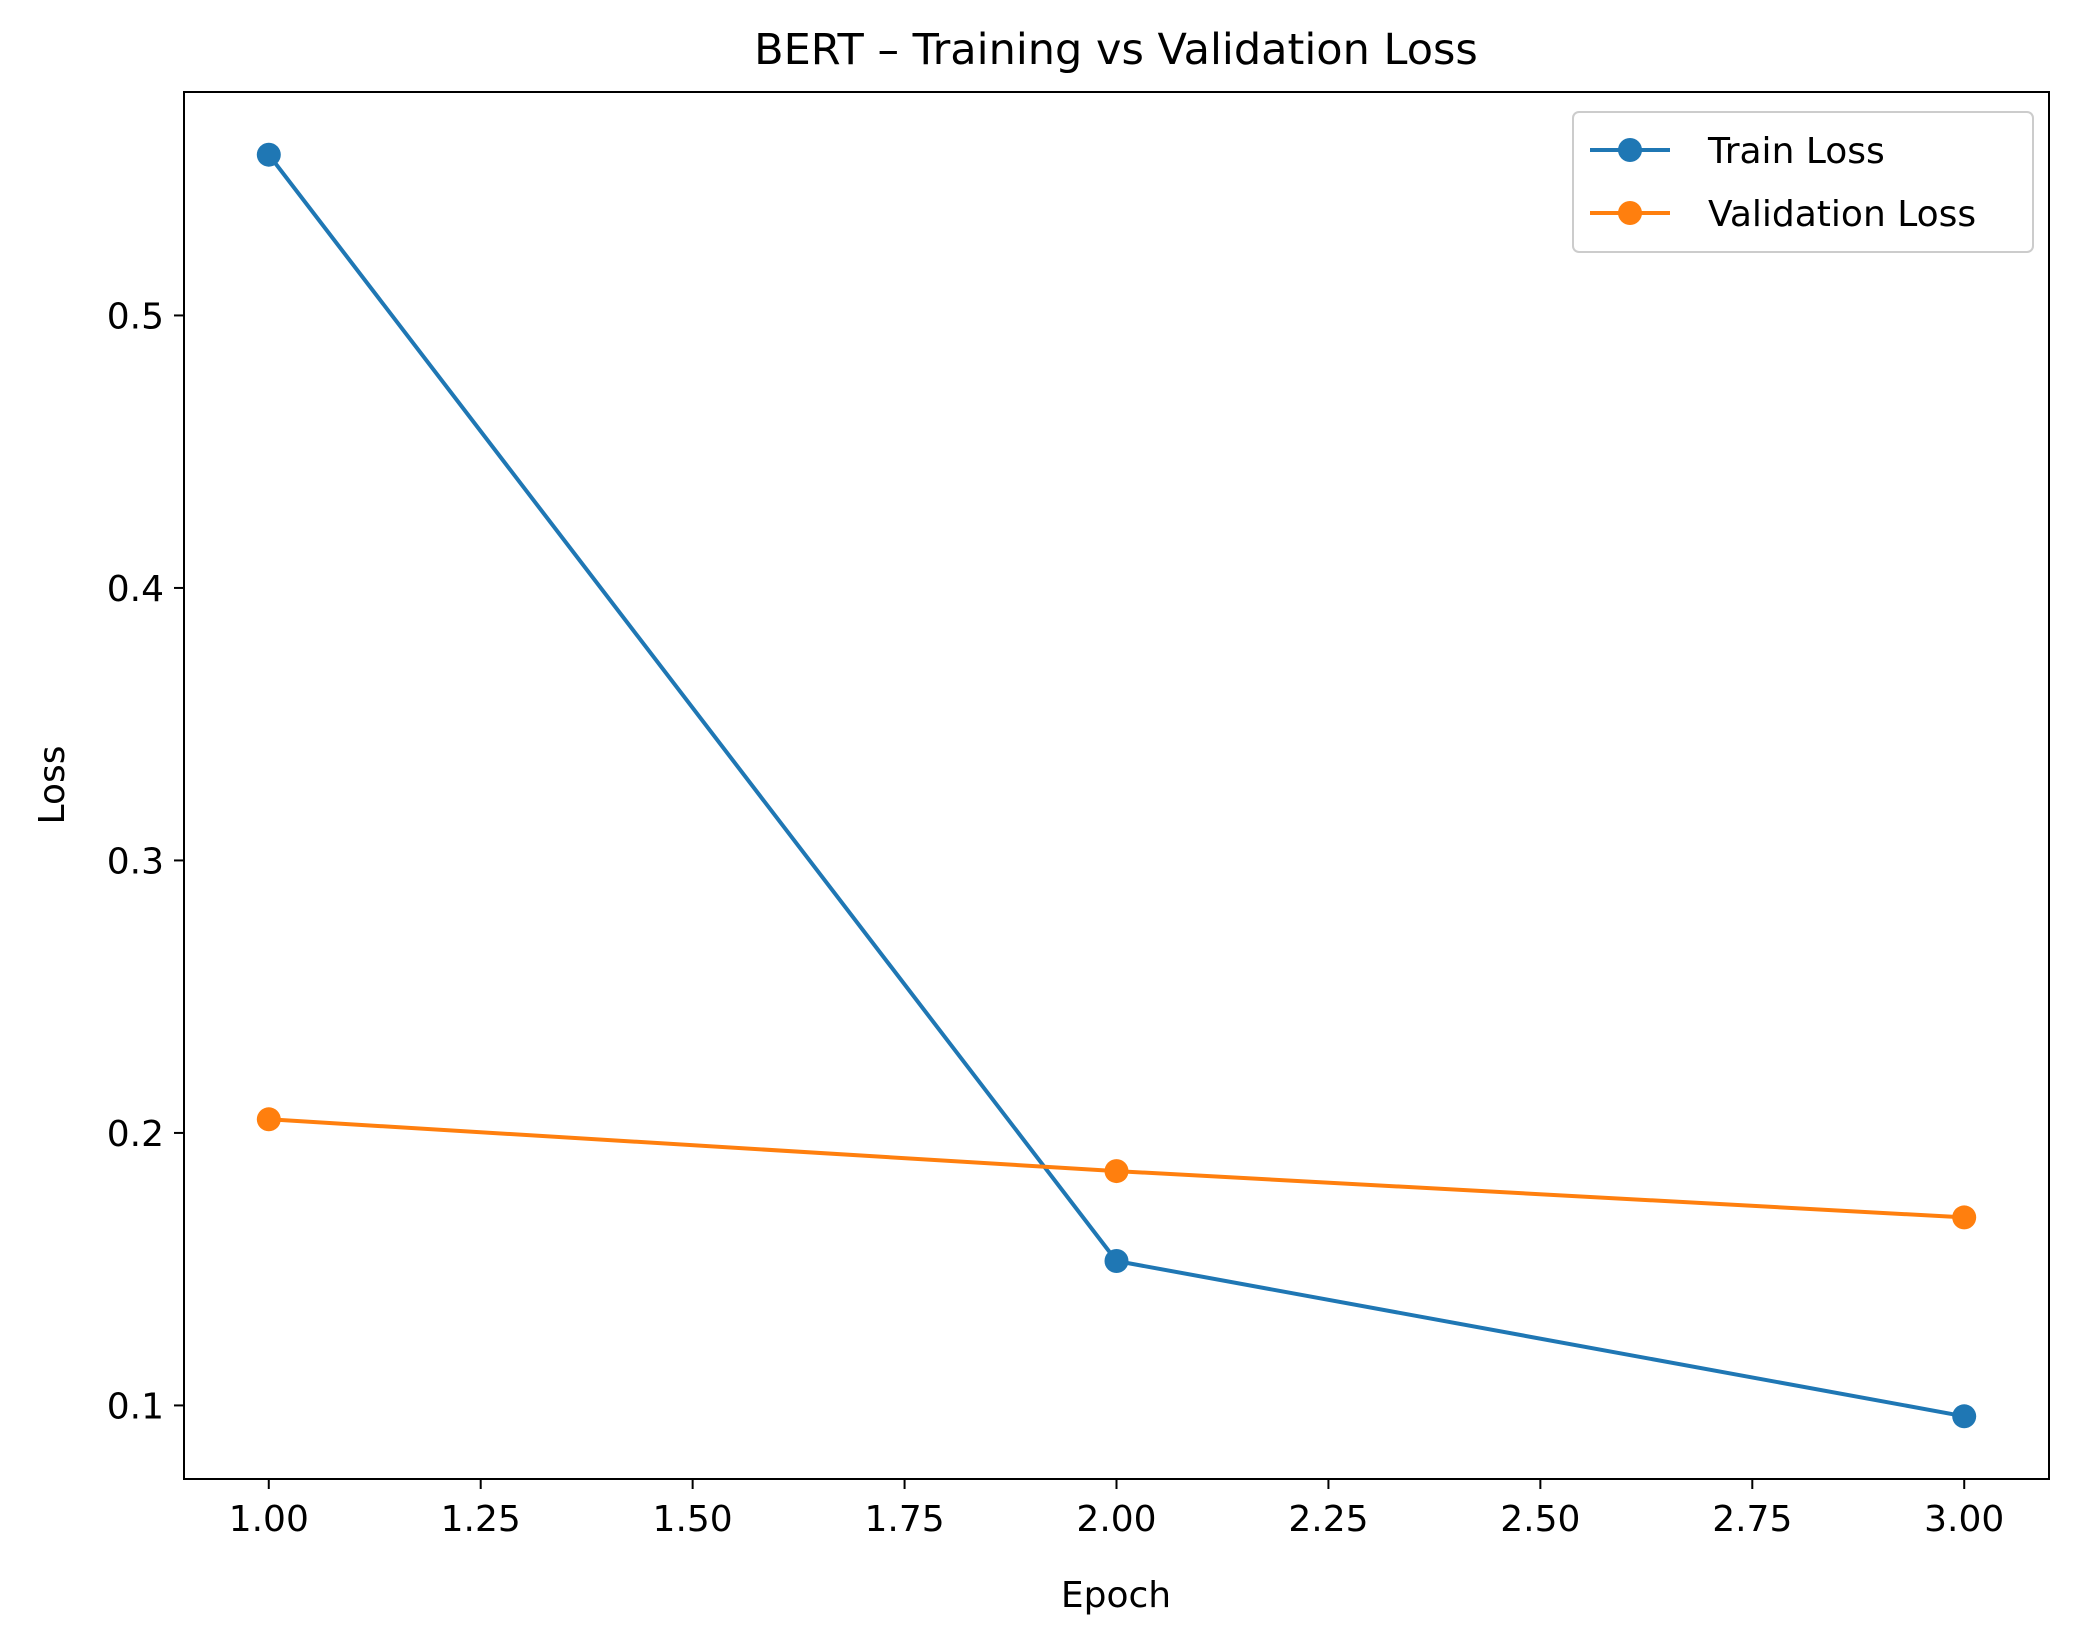 Image resolution: width=2074 pixels, height=1638 pixels. What do you see at coordinates (1116, 1595) in the screenshot?
I see `x-axis-label: Epoch` at bounding box center [1116, 1595].